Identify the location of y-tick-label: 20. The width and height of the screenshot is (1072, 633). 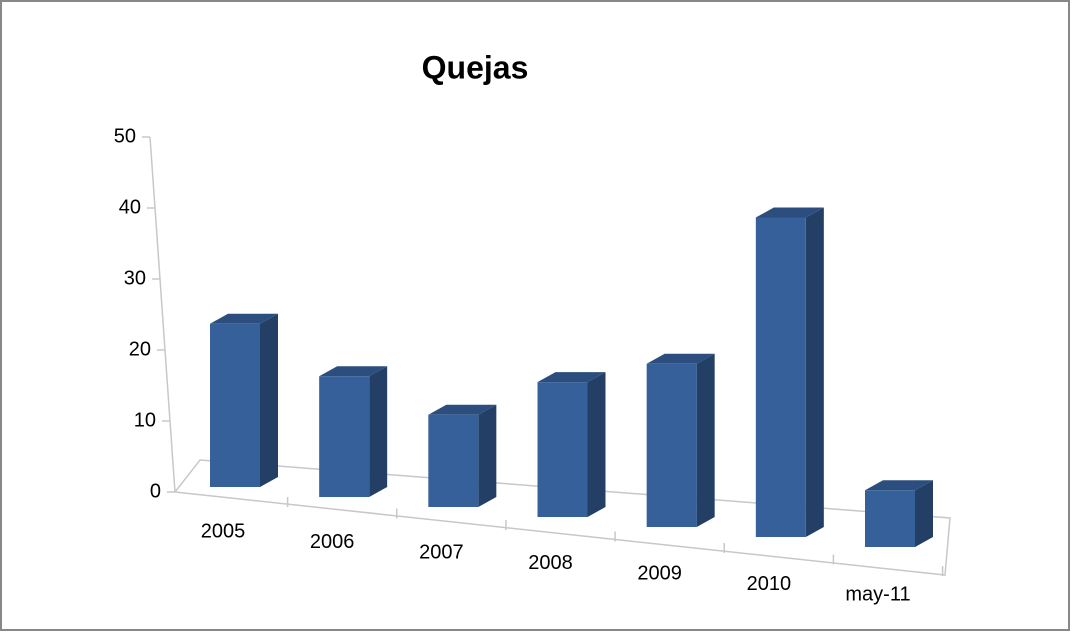
(140, 349).